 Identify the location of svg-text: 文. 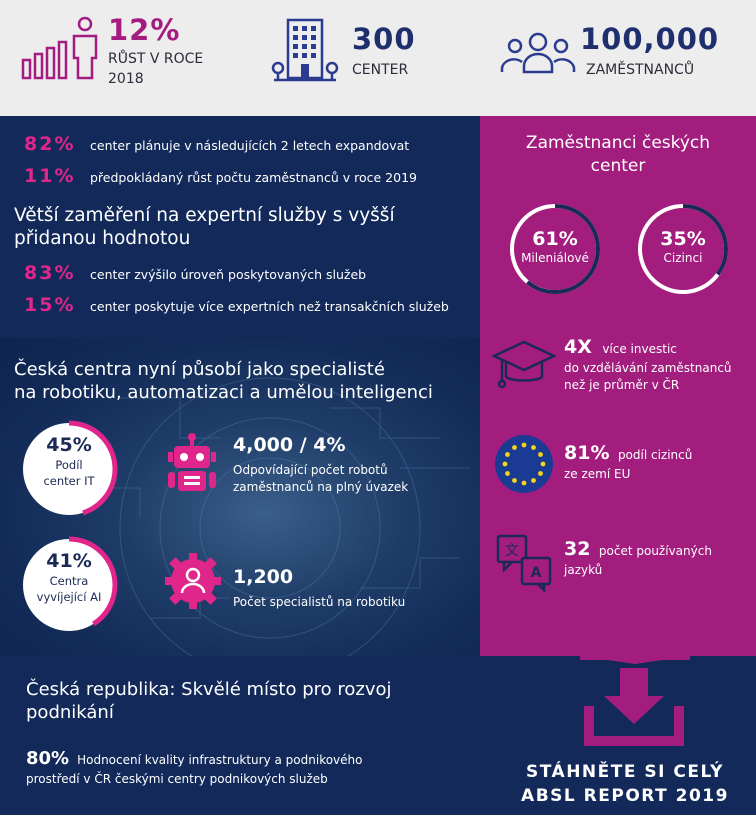
(512, 551).